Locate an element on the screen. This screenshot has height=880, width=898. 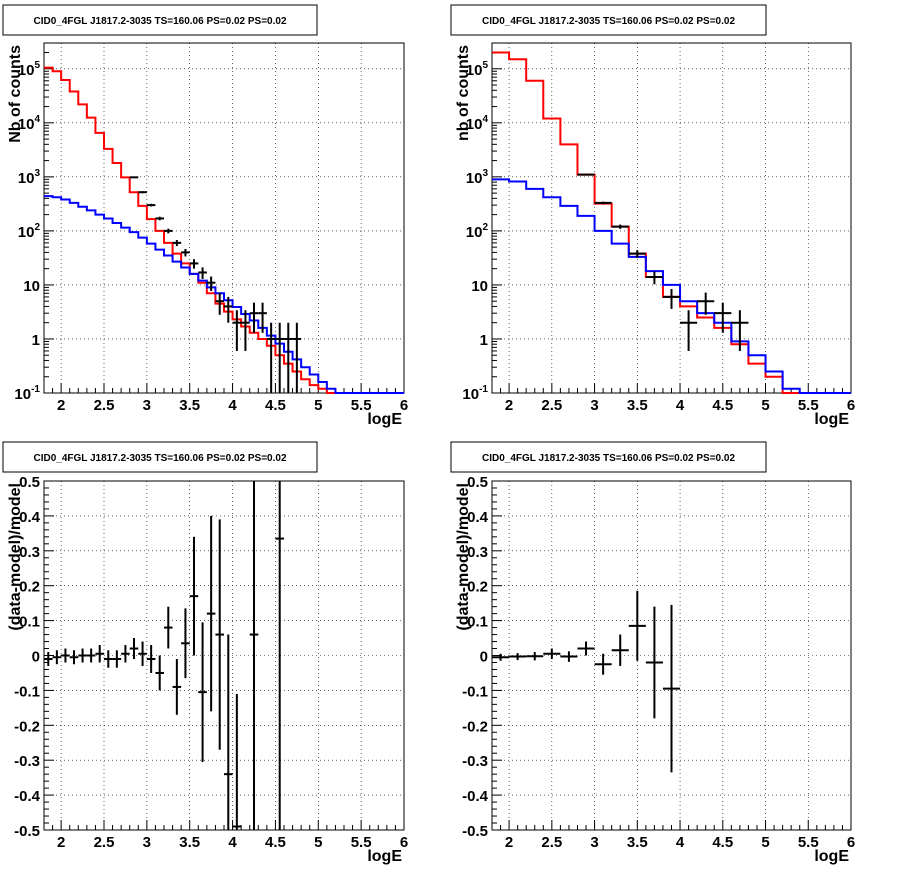
y-axis-label: Nb of counts is located at coordinates (15, 94).